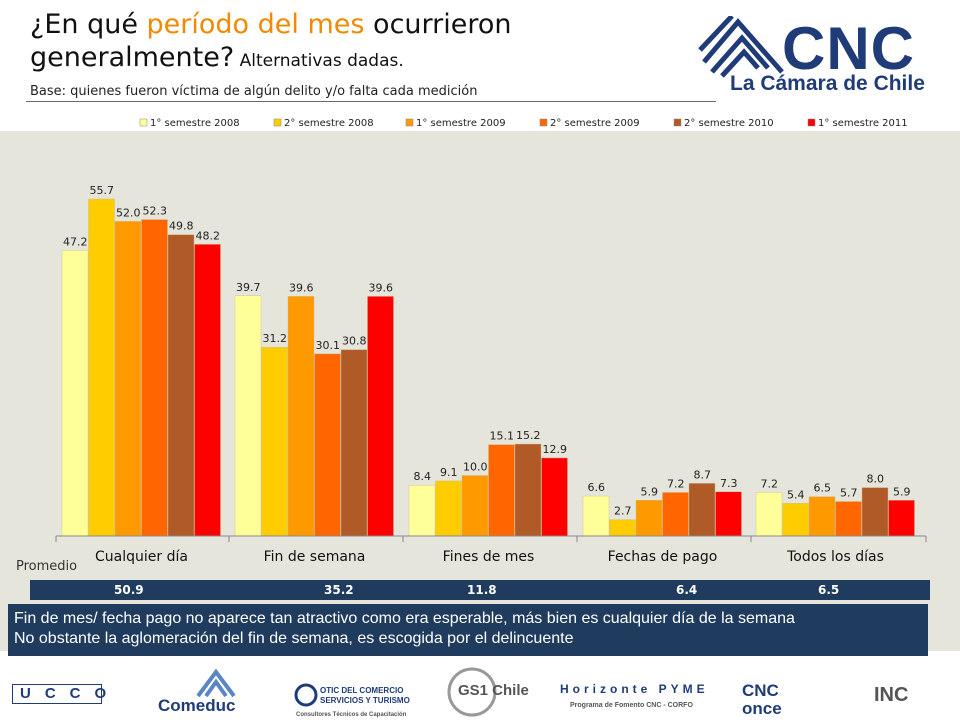 Image resolution: width=960 pixels, height=720 pixels. Describe the element at coordinates (306, 695) in the screenshot. I see `otic-icon` at that location.